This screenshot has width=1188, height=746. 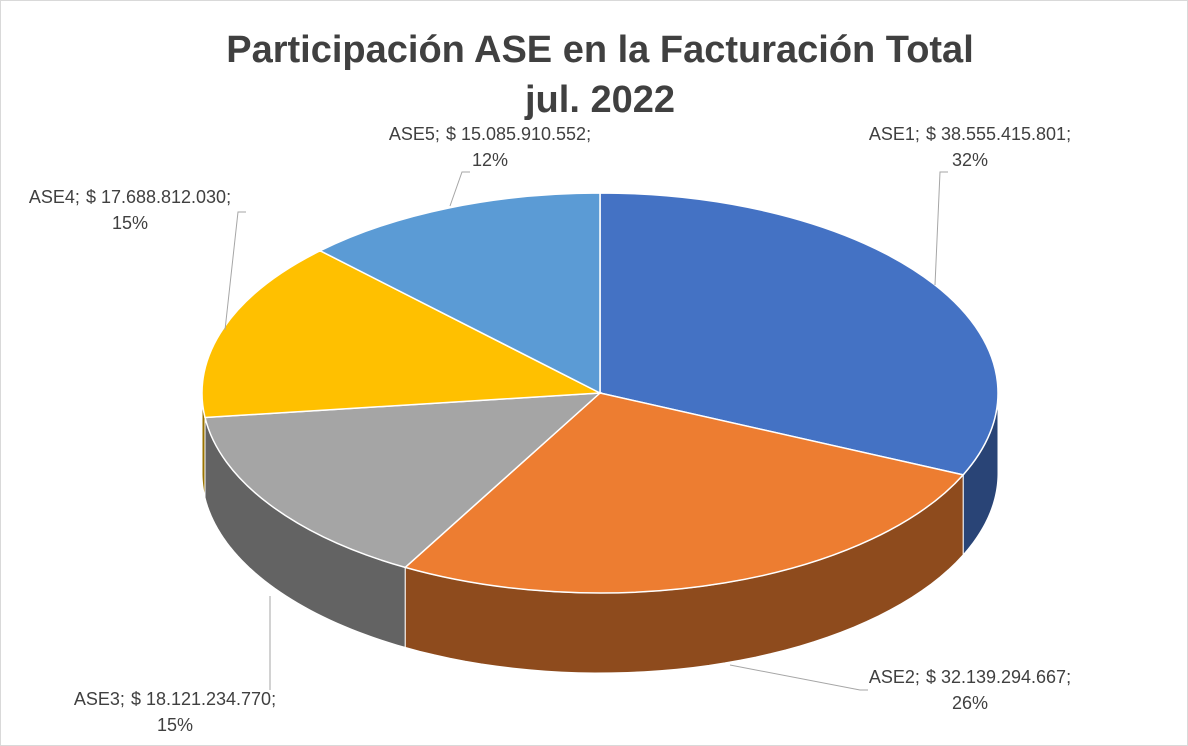 I want to click on percentage-label: 32%, so click(x=970, y=160).